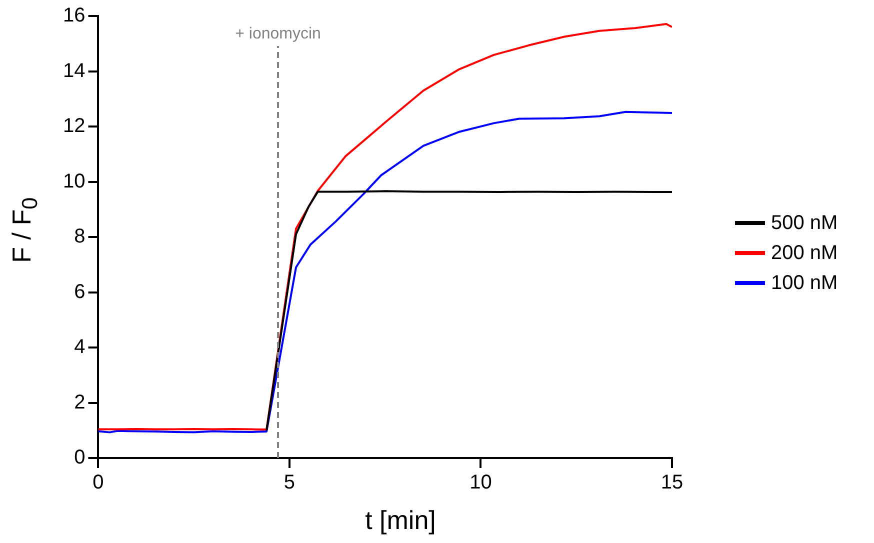 This screenshot has width=874, height=543. What do you see at coordinates (98, 483) in the screenshot?
I see `x-tick-label: 0` at bounding box center [98, 483].